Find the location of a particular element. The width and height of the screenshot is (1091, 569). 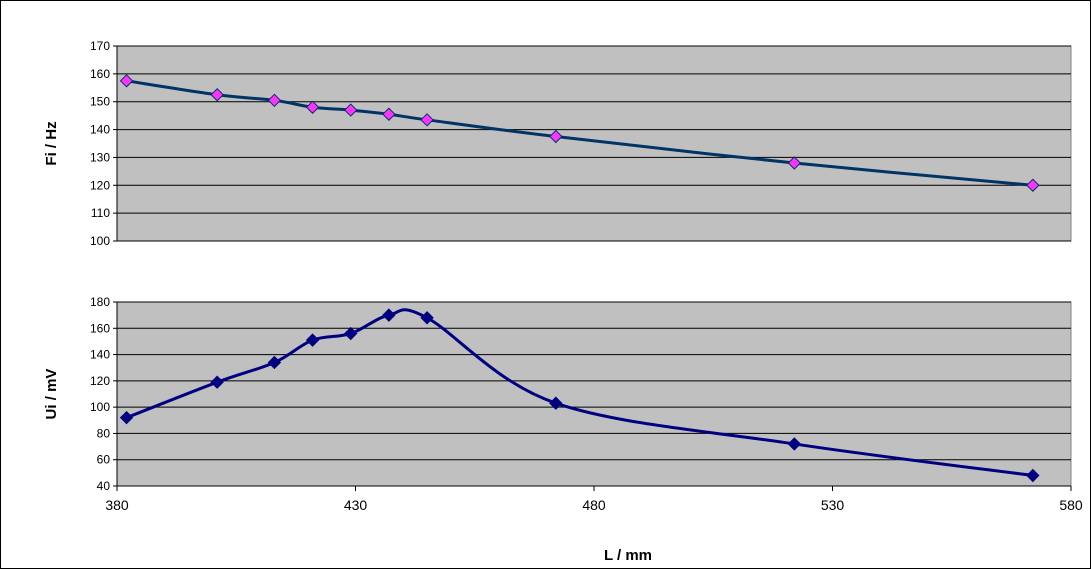

y-axis-title: Ui / mV is located at coordinates (51, 394).